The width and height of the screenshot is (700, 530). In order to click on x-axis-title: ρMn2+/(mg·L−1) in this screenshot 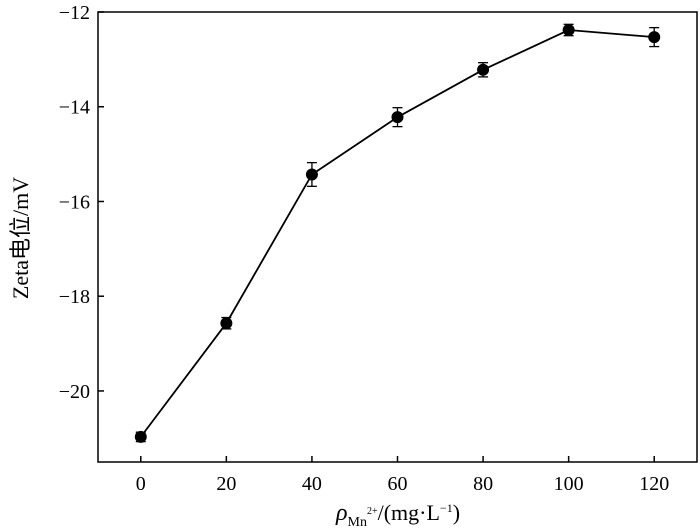, I will do `click(397, 515)`.